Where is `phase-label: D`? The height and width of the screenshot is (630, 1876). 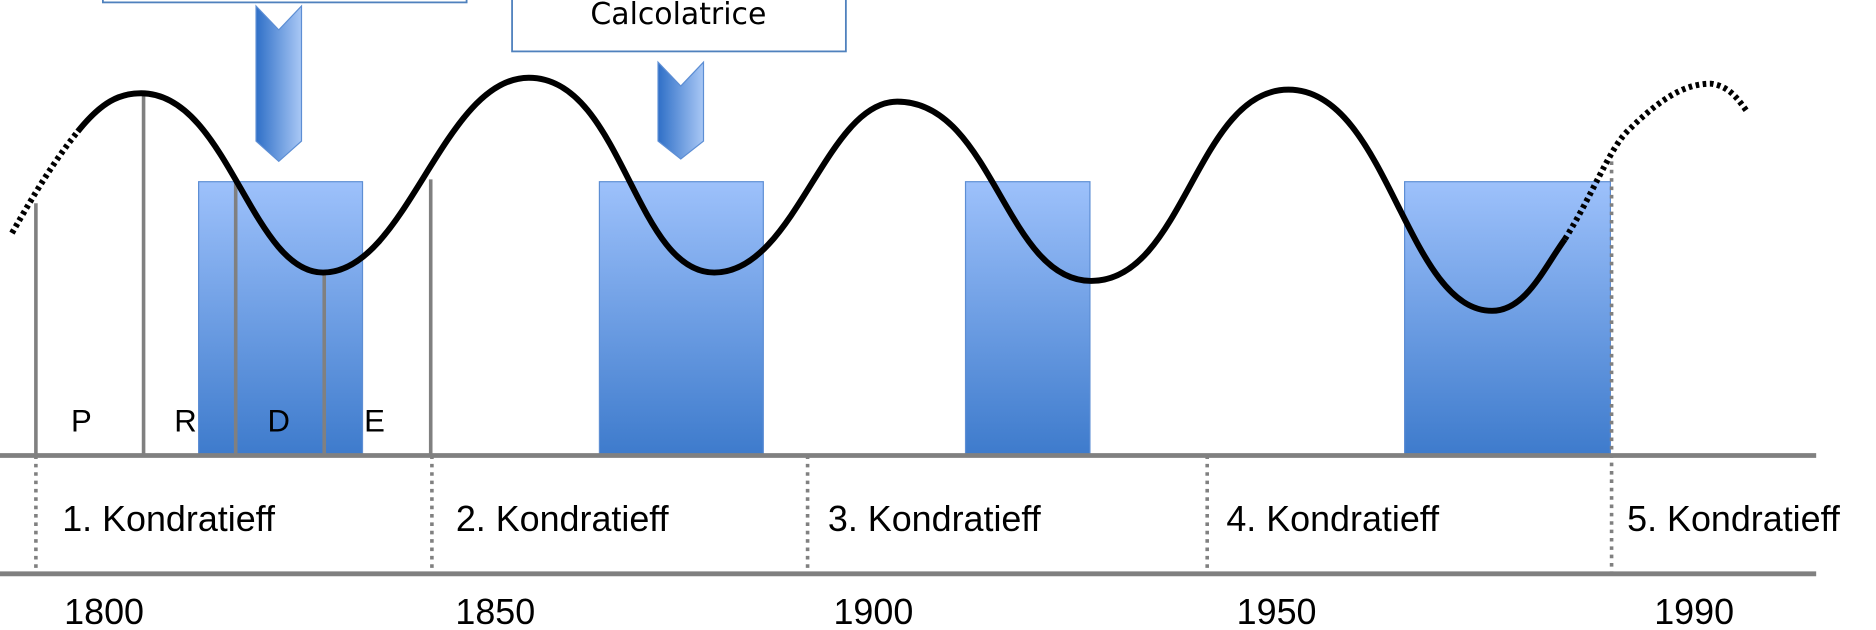
phase-label: D is located at coordinates (279, 421).